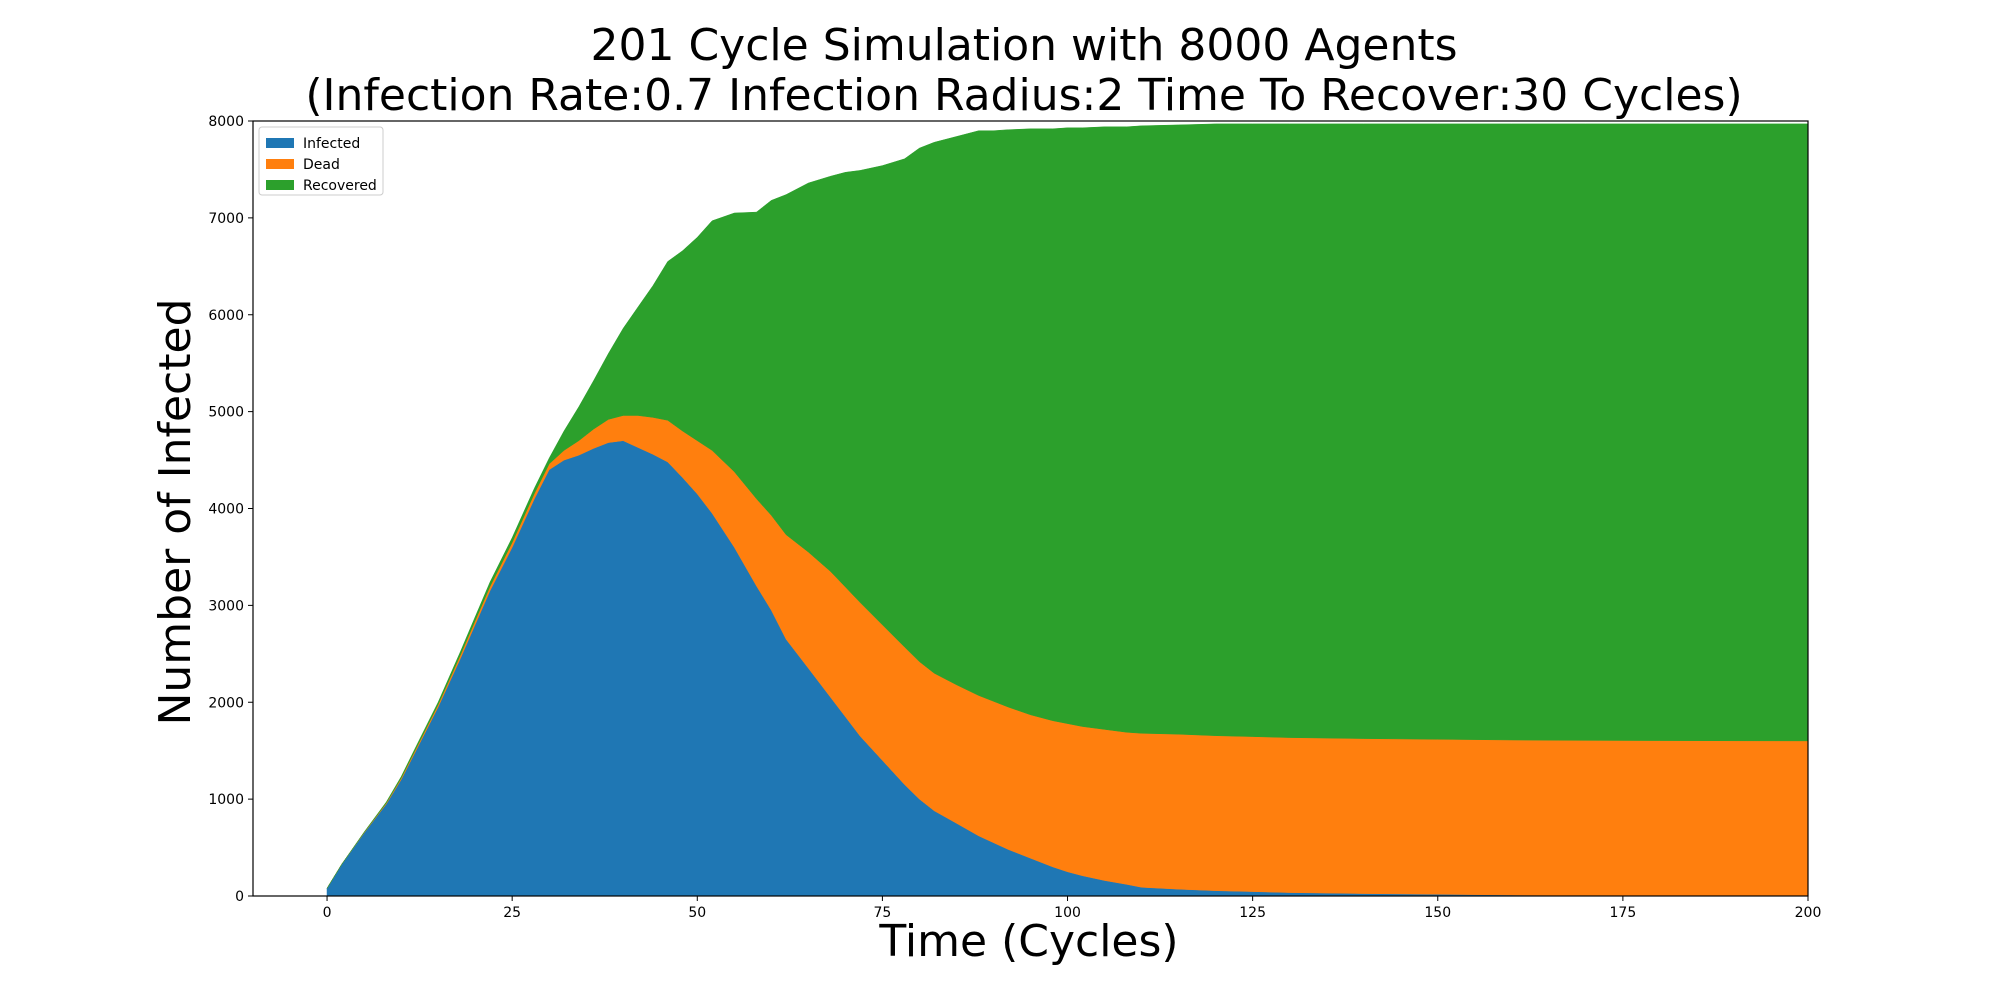 Image resolution: width=2000 pixels, height=1000 pixels. Describe the element at coordinates (226, 413) in the screenshot. I see `y-tick-label: 5000` at that location.